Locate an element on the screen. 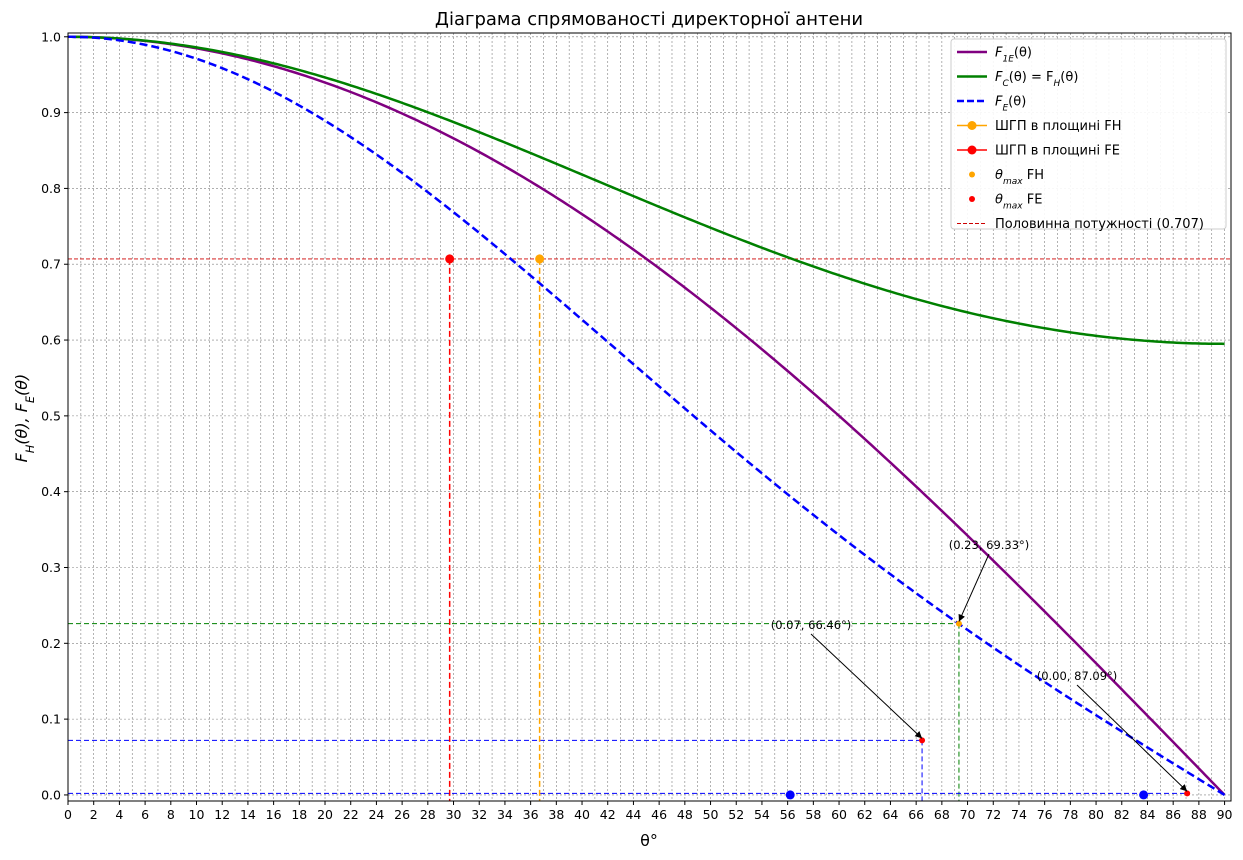  x-tick-label: 20 is located at coordinates (325, 814).